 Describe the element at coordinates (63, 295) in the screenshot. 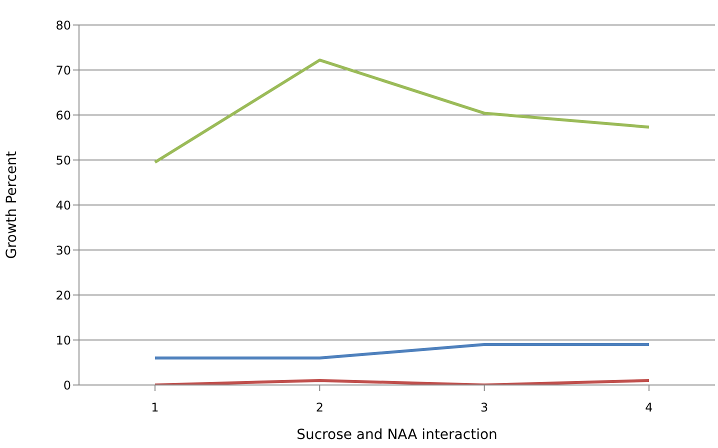

I see `y-tick-label: 20` at that location.